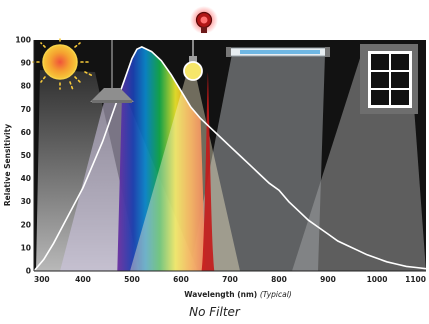  I want to click on y-tick-label: 80, so click(26, 86).